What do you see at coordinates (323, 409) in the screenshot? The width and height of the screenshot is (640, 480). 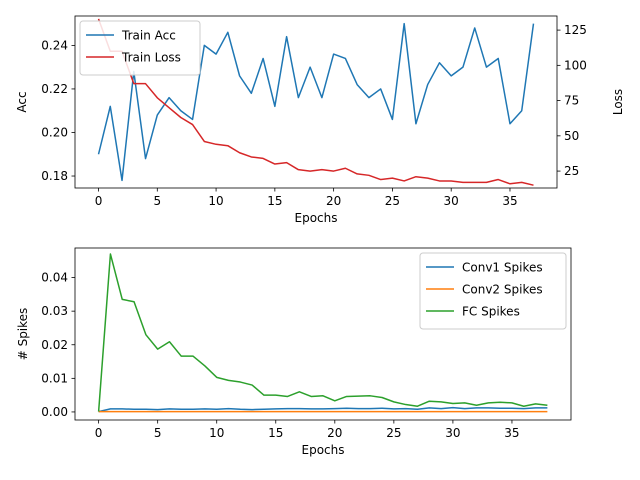 I see `series-line-conv1-spikes` at bounding box center [323, 409].